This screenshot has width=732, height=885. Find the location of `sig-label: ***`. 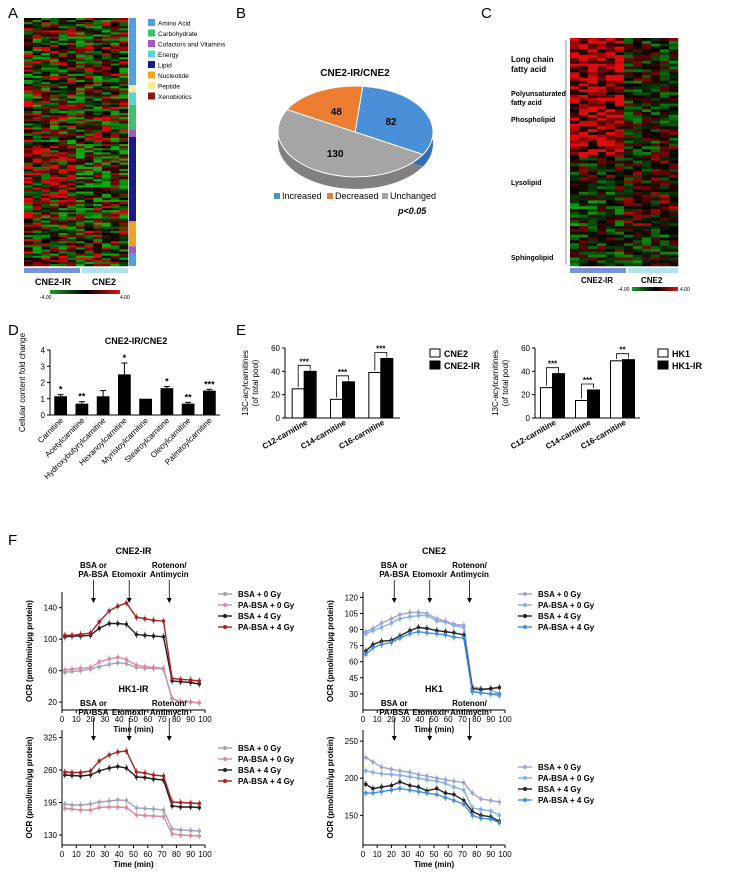

sig-label: *** is located at coordinates (381, 349).